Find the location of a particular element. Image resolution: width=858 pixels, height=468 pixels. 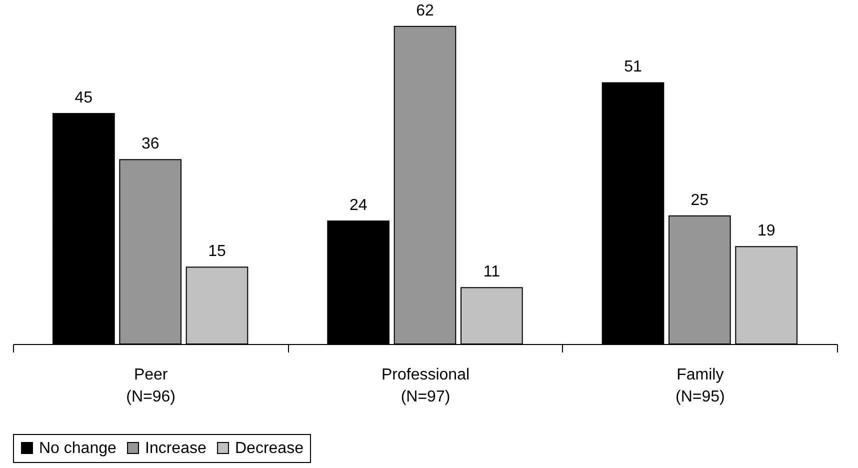

legend-label: Increase is located at coordinates (175, 448).